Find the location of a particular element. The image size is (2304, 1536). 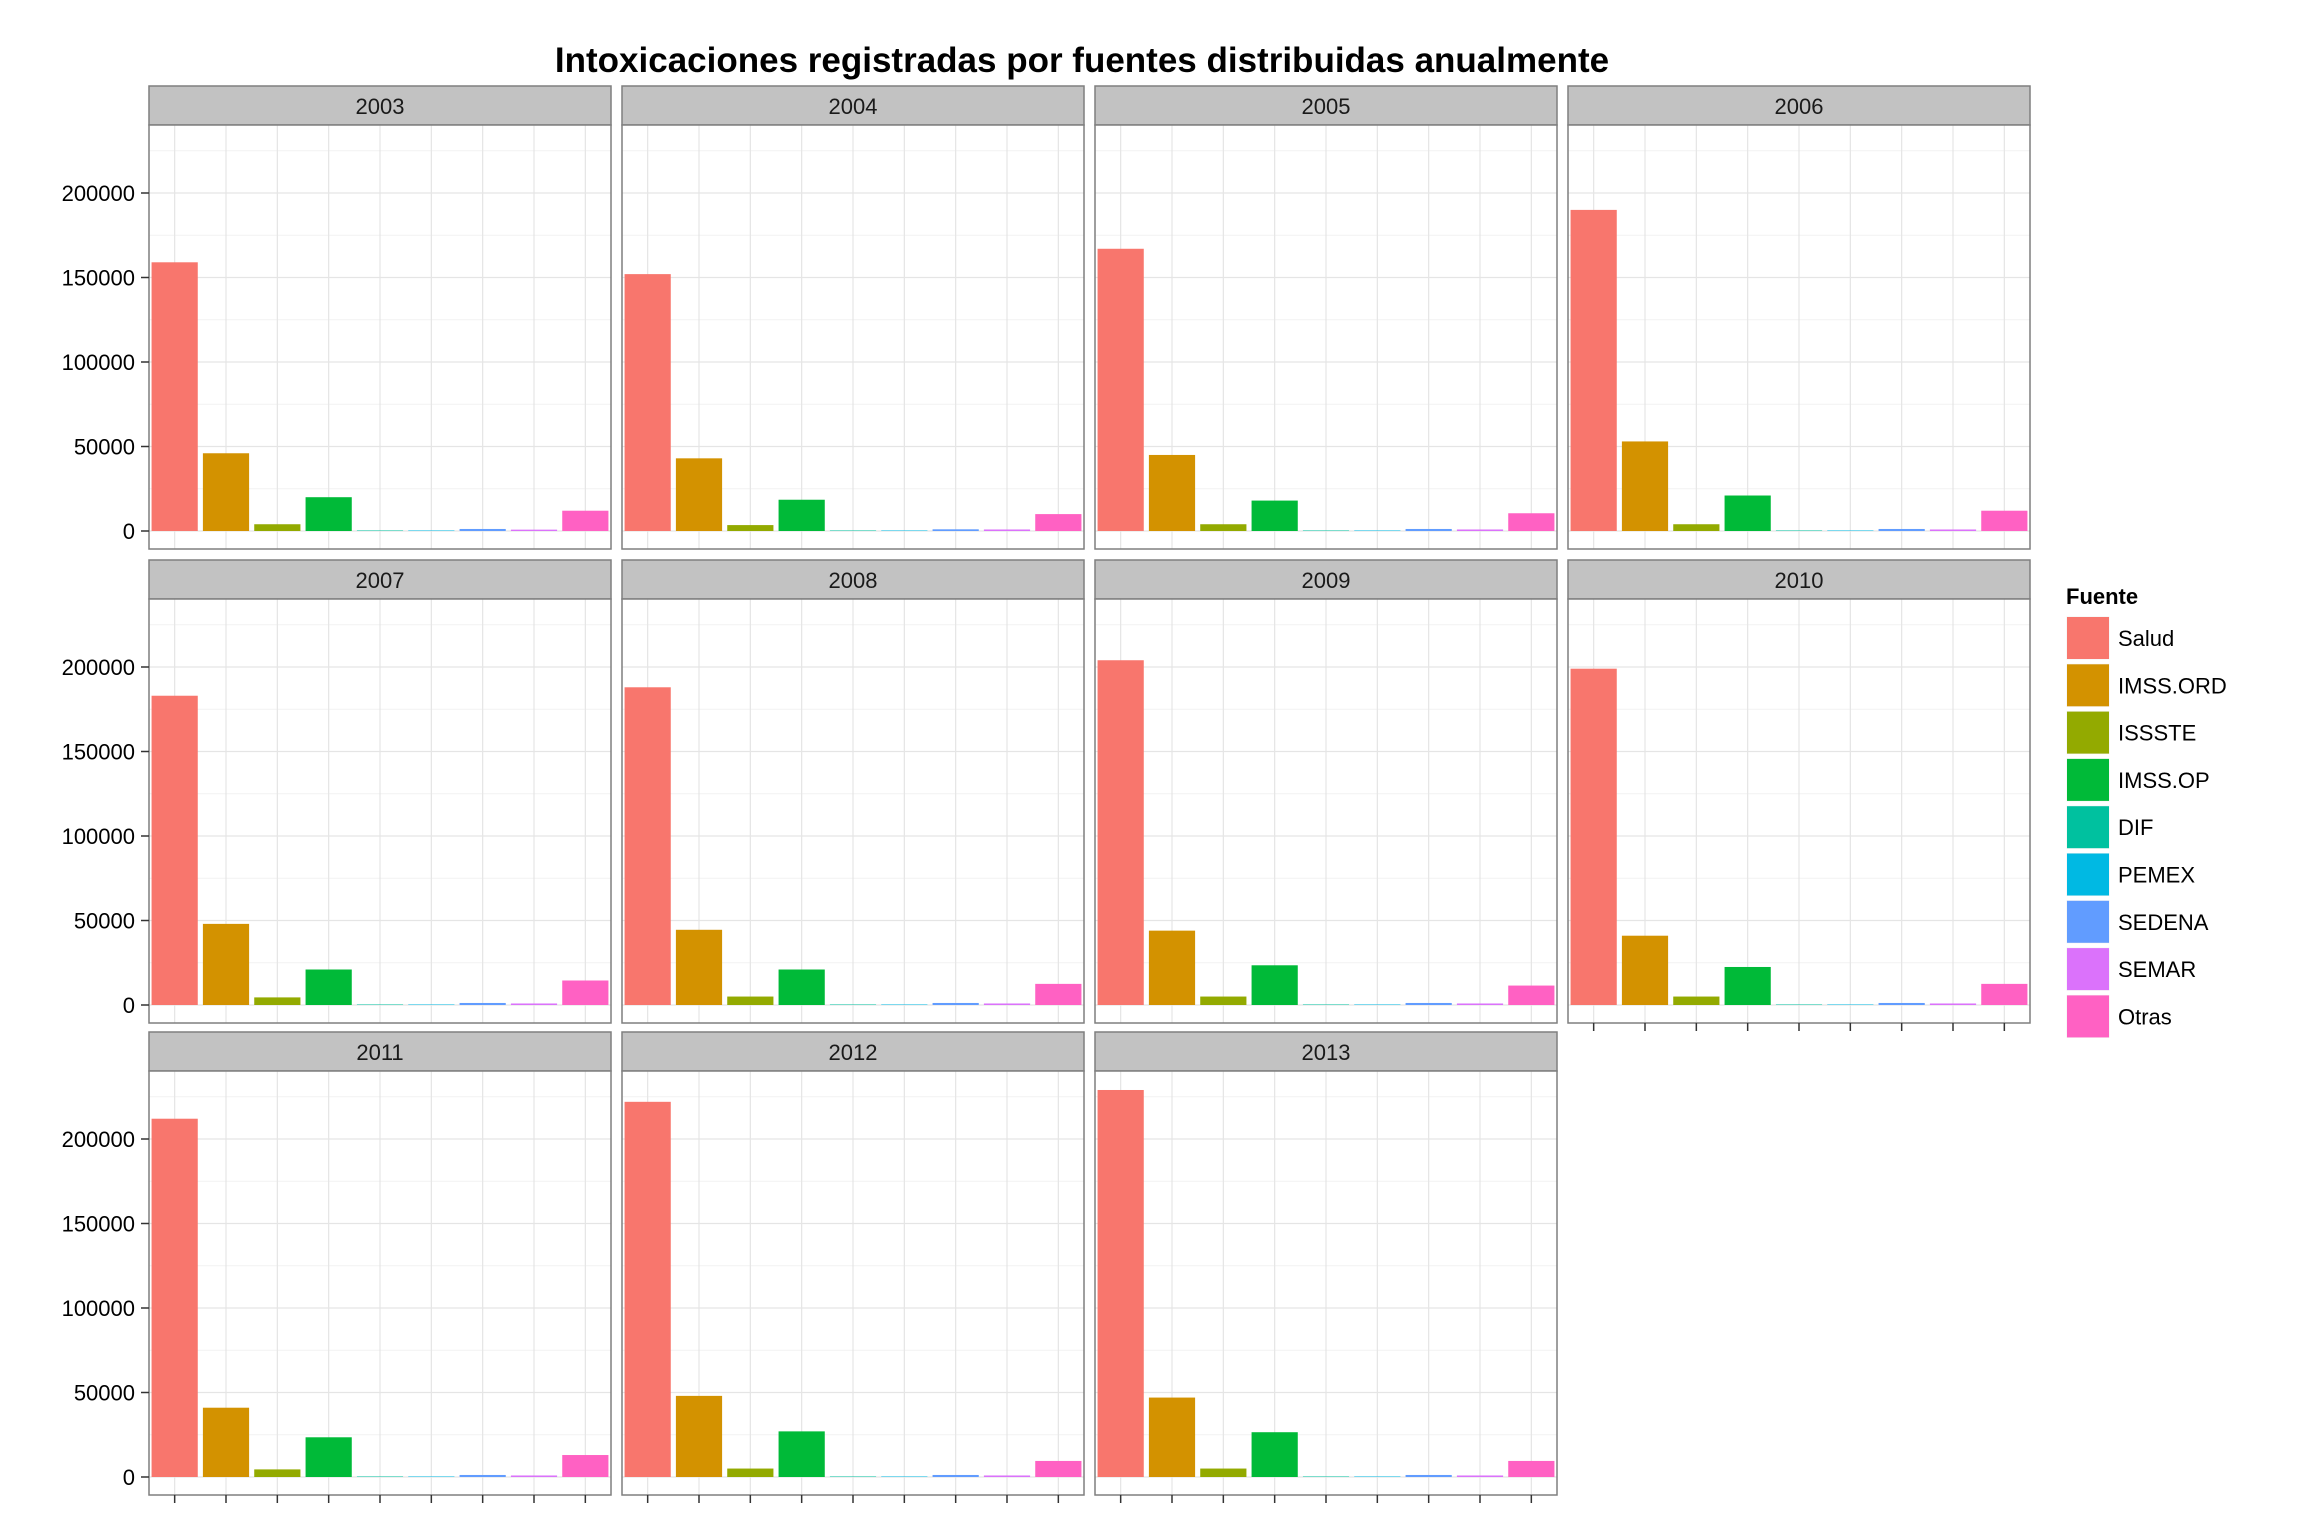

bar-2004-IMSS.ORD is located at coordinates (699, 494).